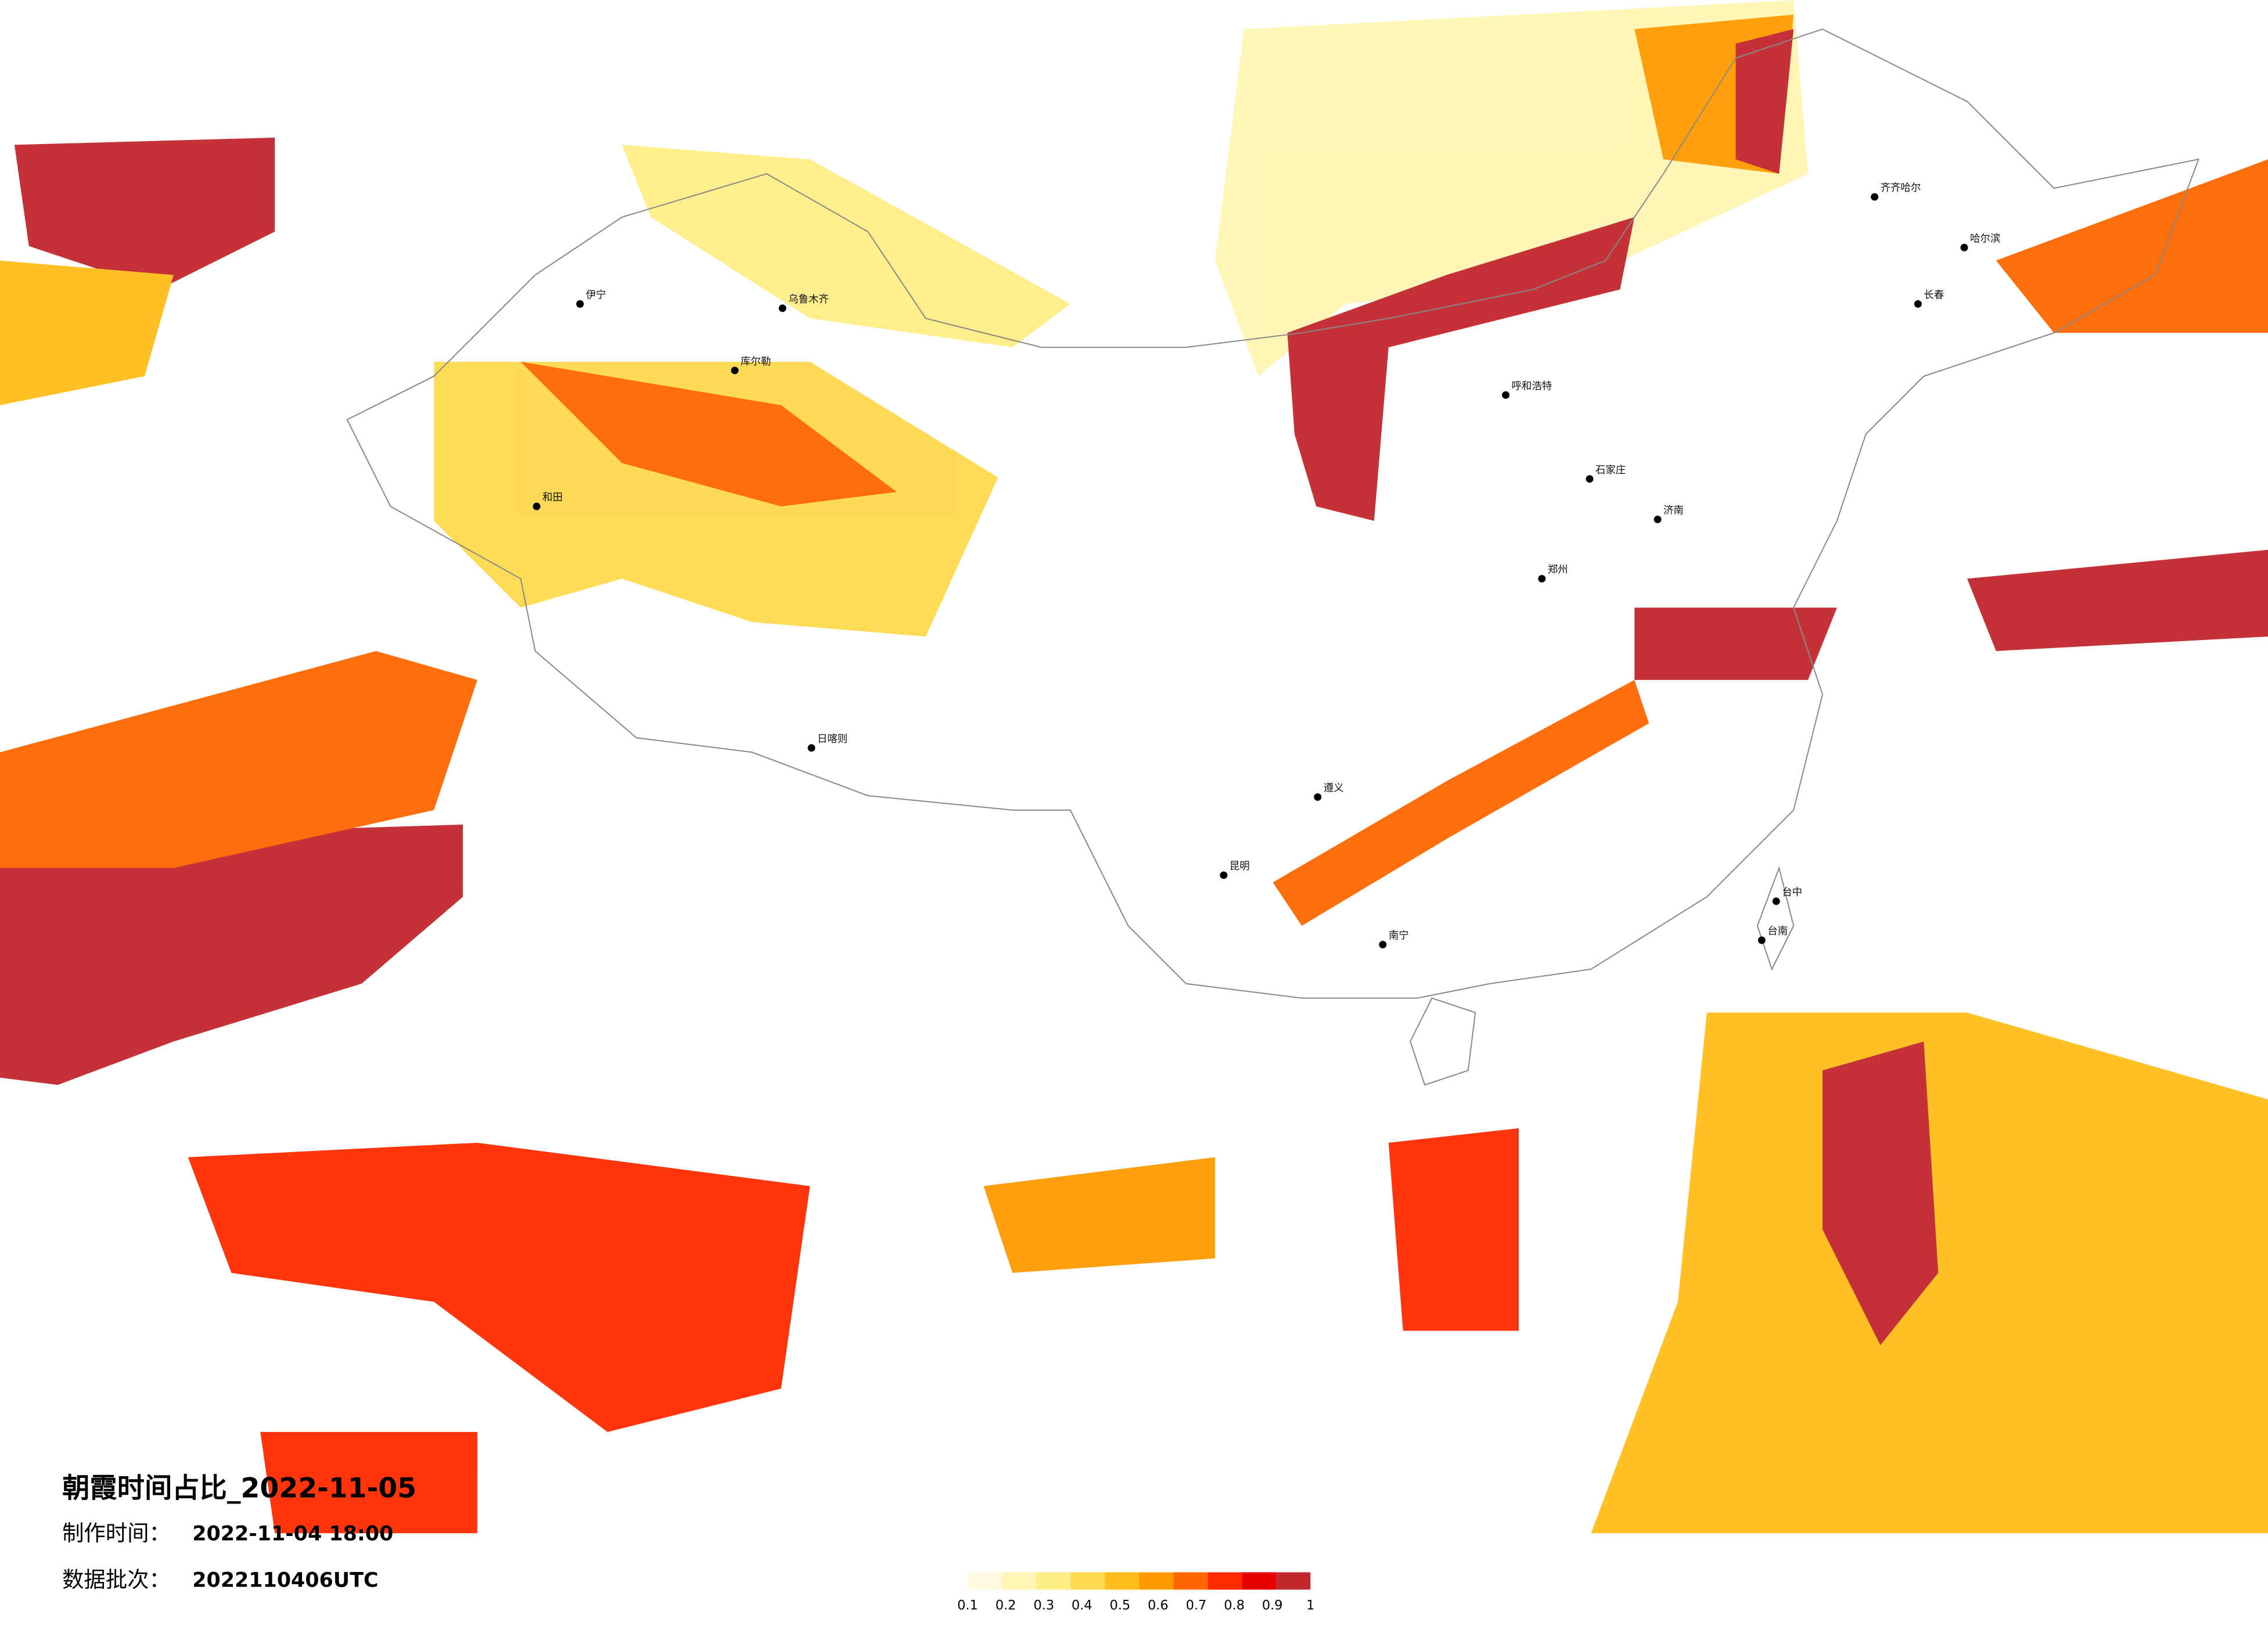 This screenshot has width=2268, height=1626. What do you see at coordinates (1558, 570) in the screenshot?
I see `city-label: 郑州` at bounding box center [1558, 570].